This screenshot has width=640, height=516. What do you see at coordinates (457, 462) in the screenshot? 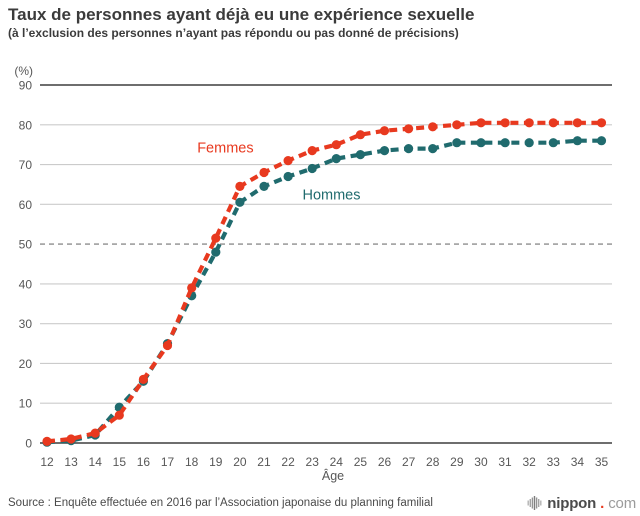
I see `x-tick-label: 29` at bounding box center [457, 462].